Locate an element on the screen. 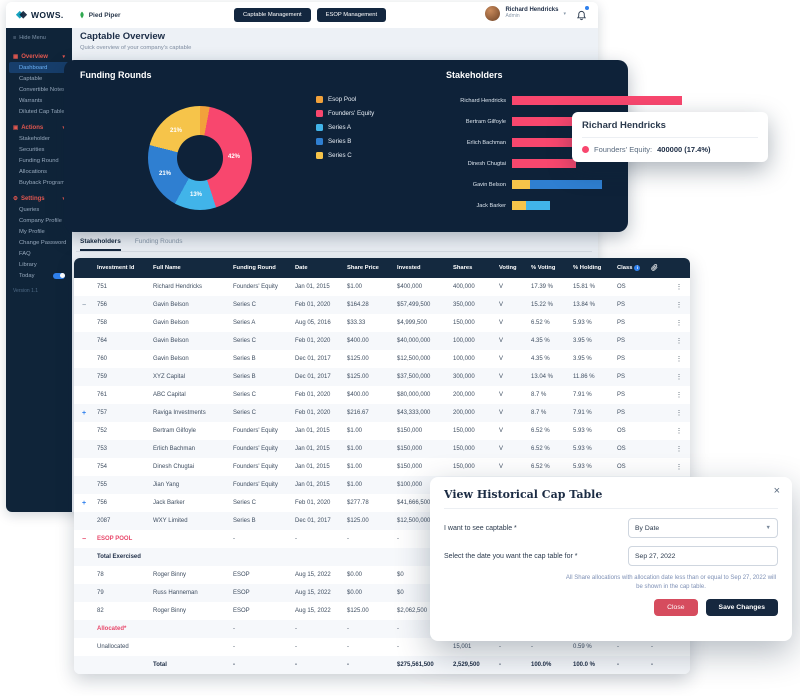 The width and height of the screenshot is (800, 696). captable-date-input: Sep 27, 2022 is located at coordinates (703, 556).